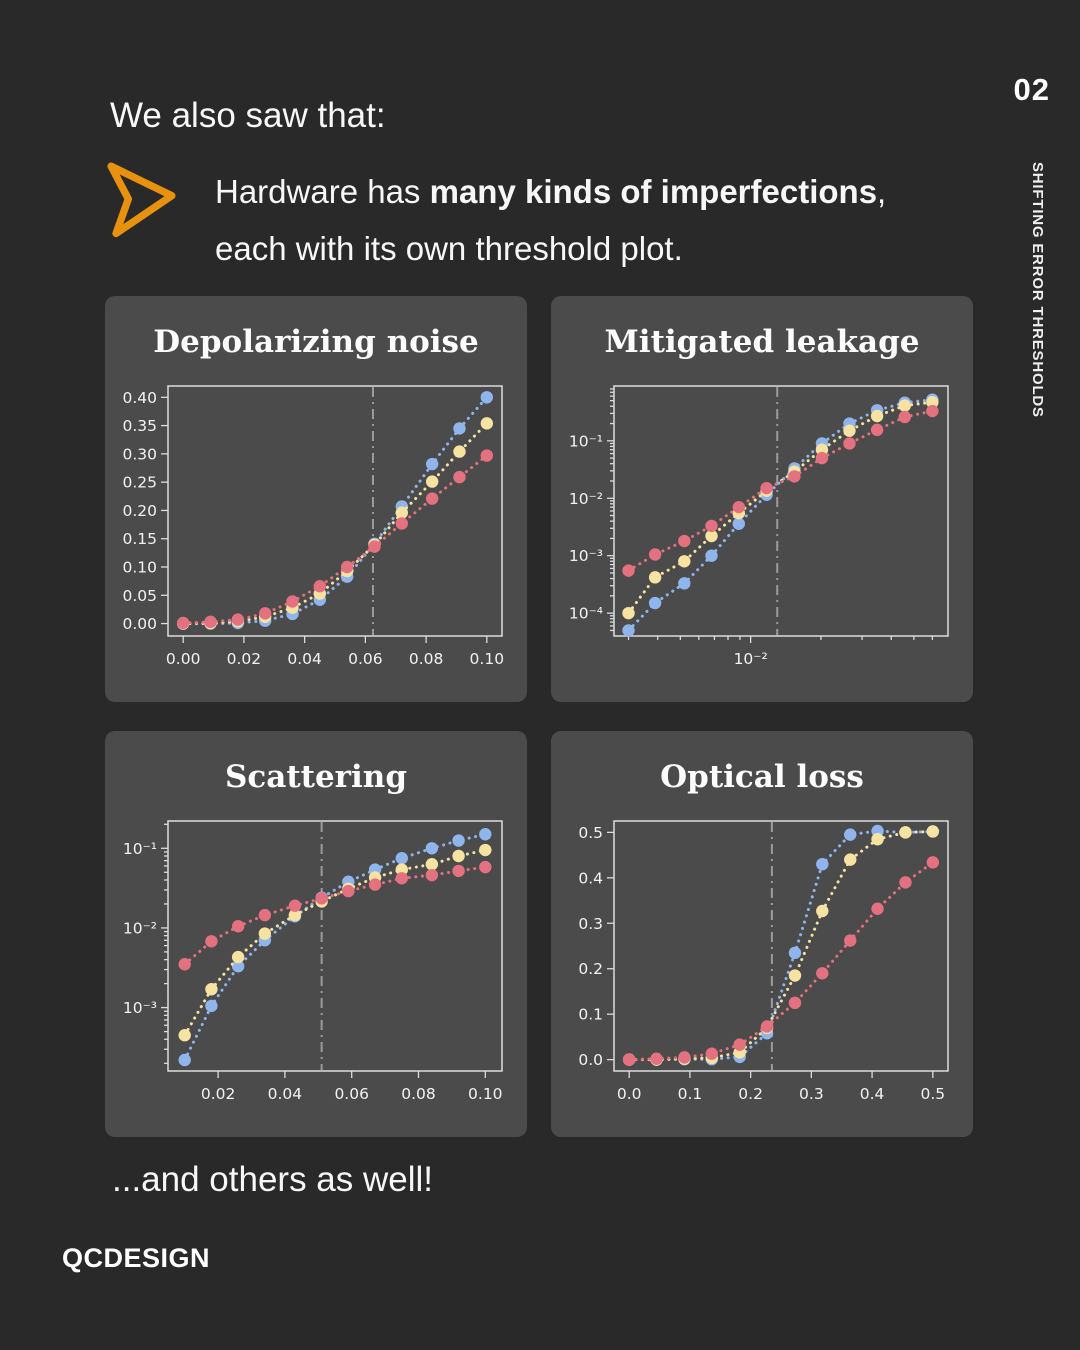  I want to click on side-title: SHIFTING ERROR THRESHOLDS, so click(1037, 290).